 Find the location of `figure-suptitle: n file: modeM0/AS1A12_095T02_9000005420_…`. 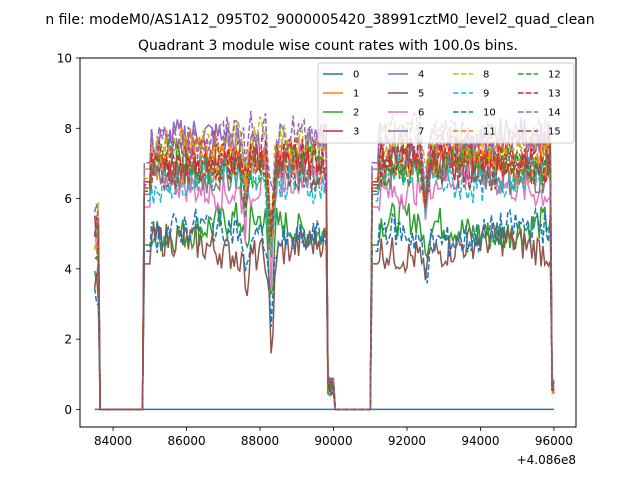

figure-suptitle: n file: modeM0/AS1A12_095T02_9000005420_… is located at coordinates (319, 20).